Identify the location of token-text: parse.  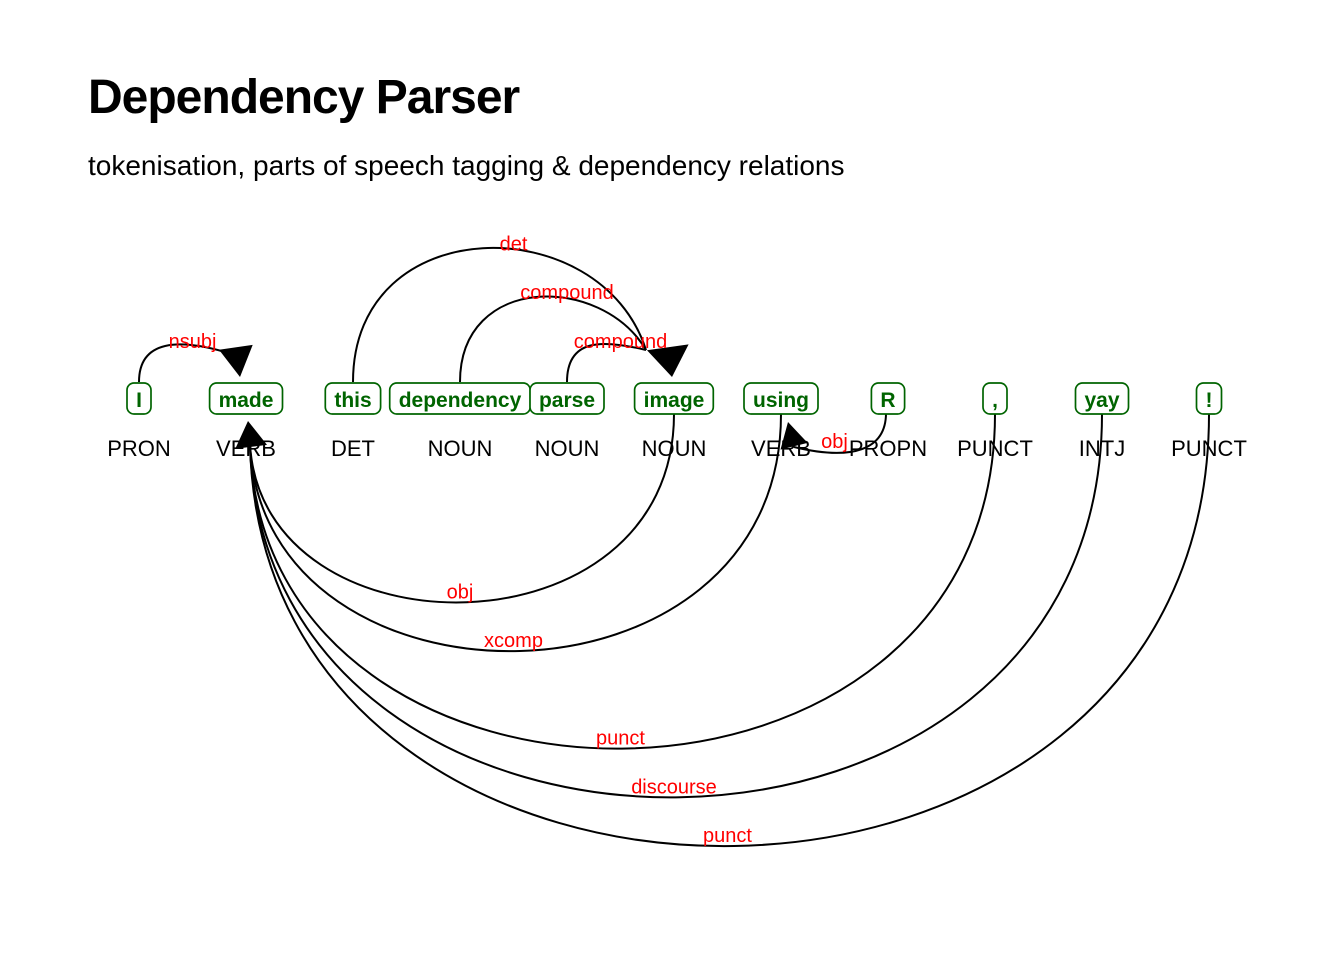
(567, 400).